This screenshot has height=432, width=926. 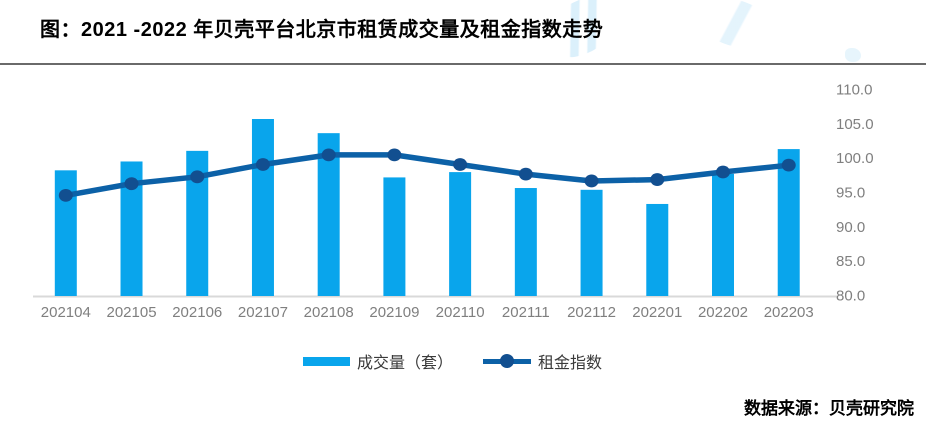 I want to click on y-tick-label-95.0: 95.0, so click(x=850, y=192).